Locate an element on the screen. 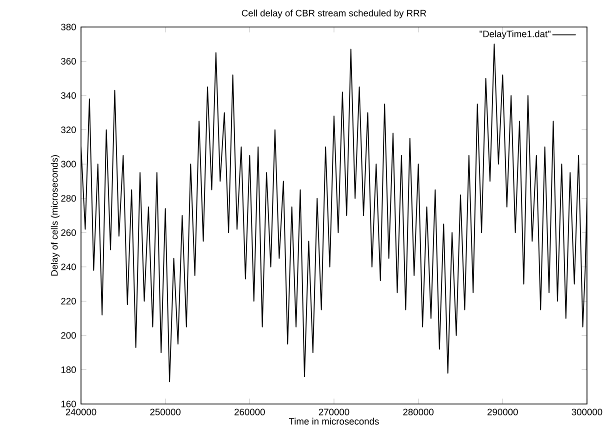 This screenshot has width=608, height=432. x-tick-label: 290000 is located at coordinates (503, 412).